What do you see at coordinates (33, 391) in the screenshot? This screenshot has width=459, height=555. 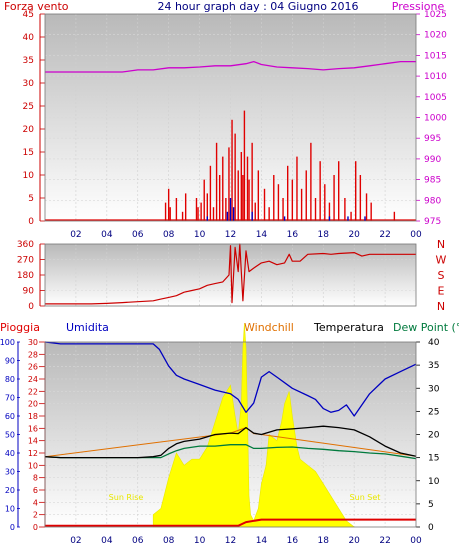 I see `rain-ytick-label: 22` at bounding box center [33, 391].